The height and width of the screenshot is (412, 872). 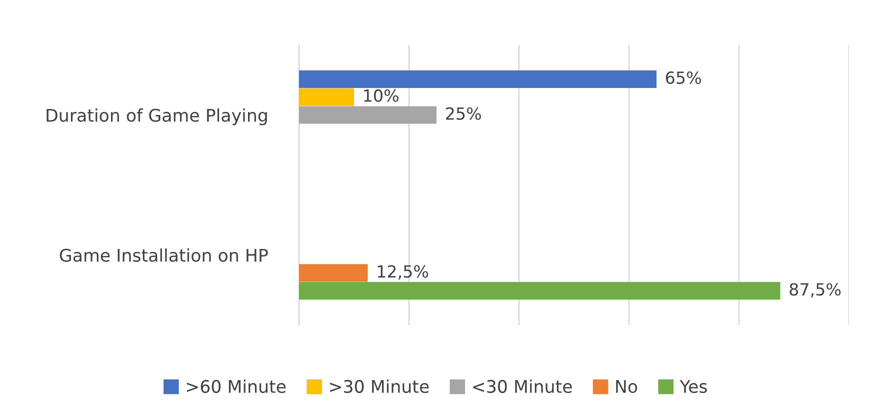 I want to click on data-label: 25%, so click(x=463, y=113).